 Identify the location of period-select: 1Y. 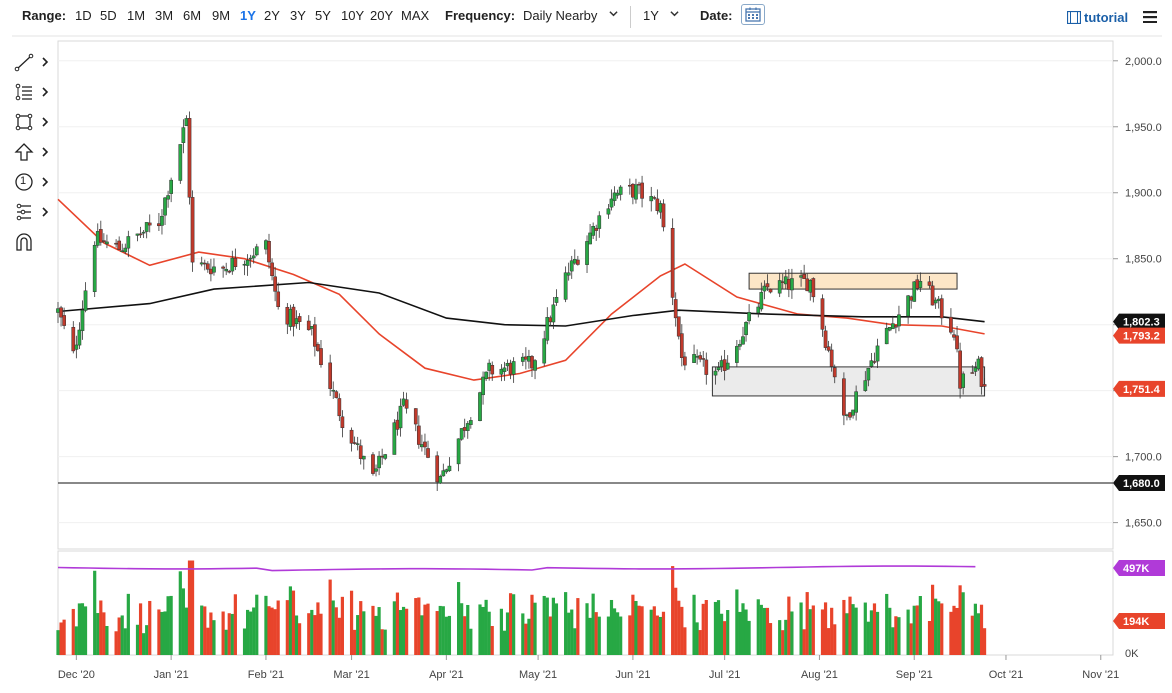
(651, 15).